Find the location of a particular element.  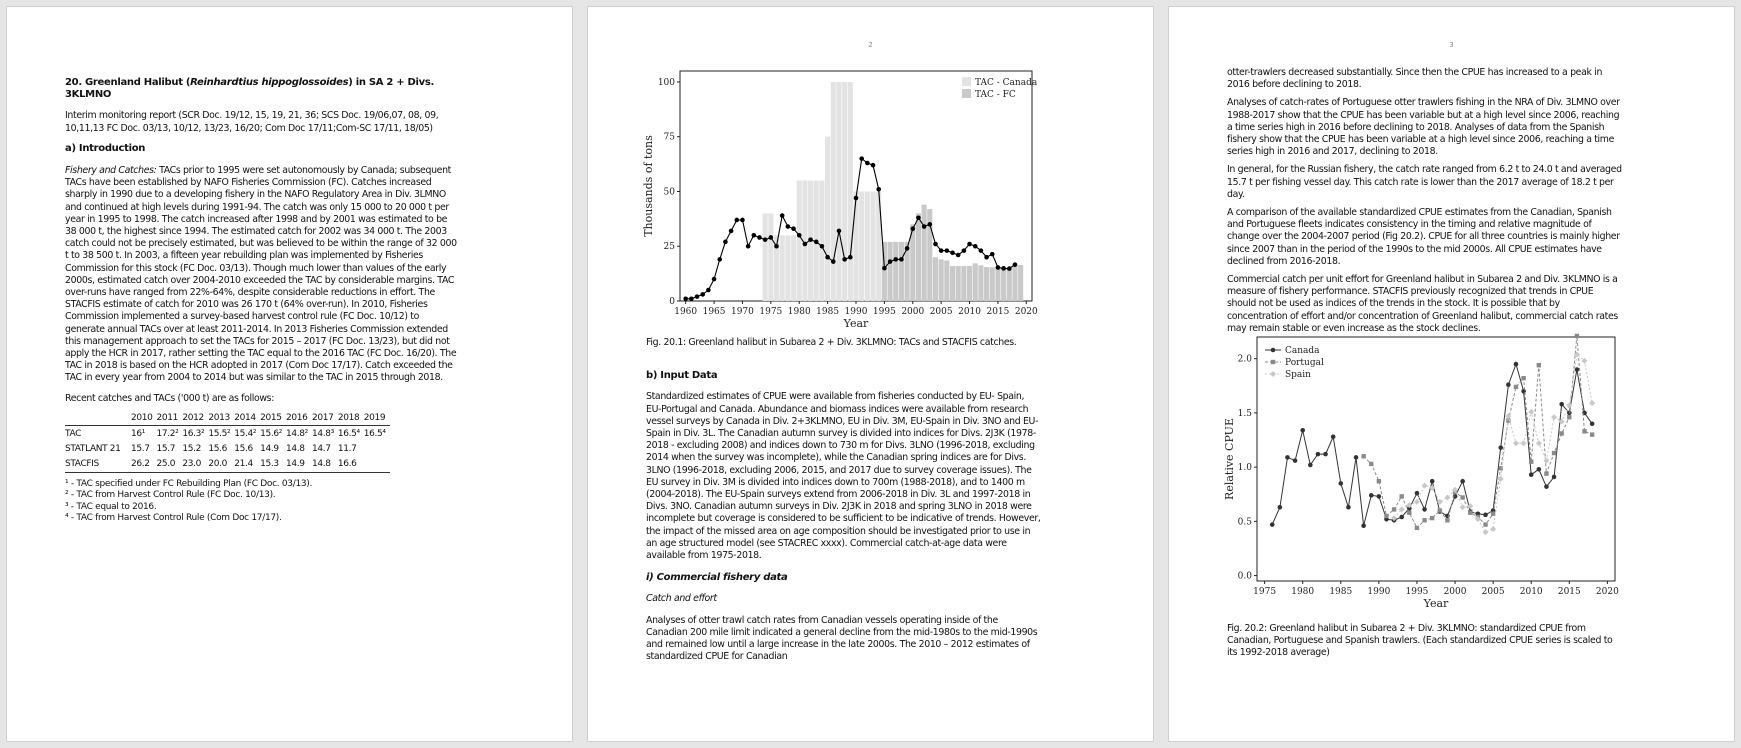

y-tick-label: 75 is located at coordinates (670, 138).